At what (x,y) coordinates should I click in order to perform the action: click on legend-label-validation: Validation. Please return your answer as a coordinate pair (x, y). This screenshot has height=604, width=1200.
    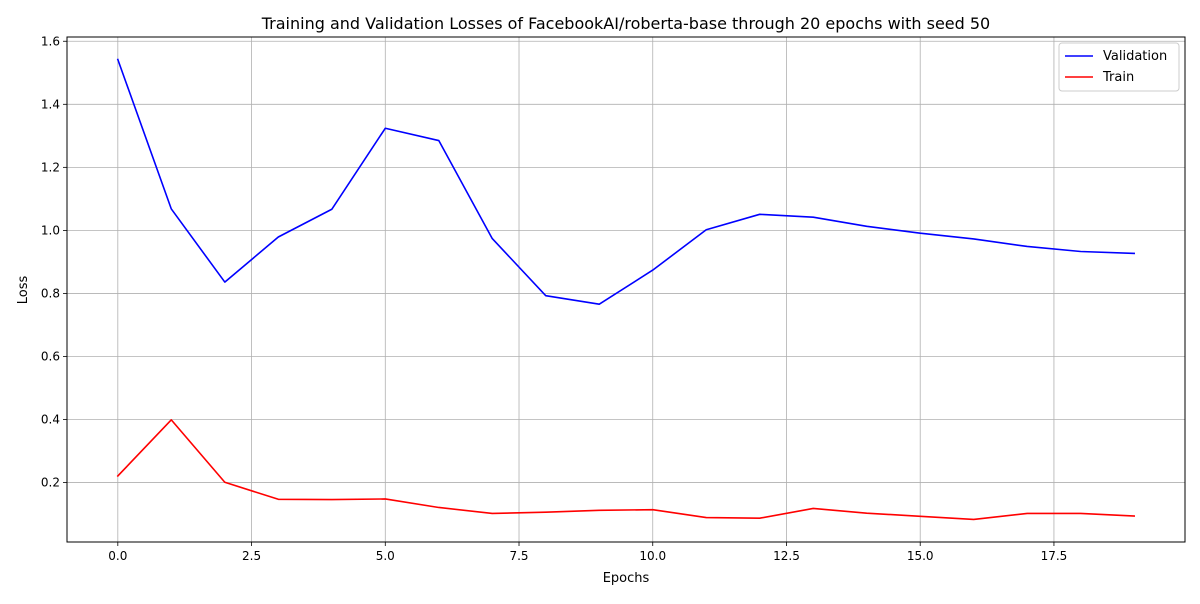
    Looking at the image, I should click on (1135, 56).